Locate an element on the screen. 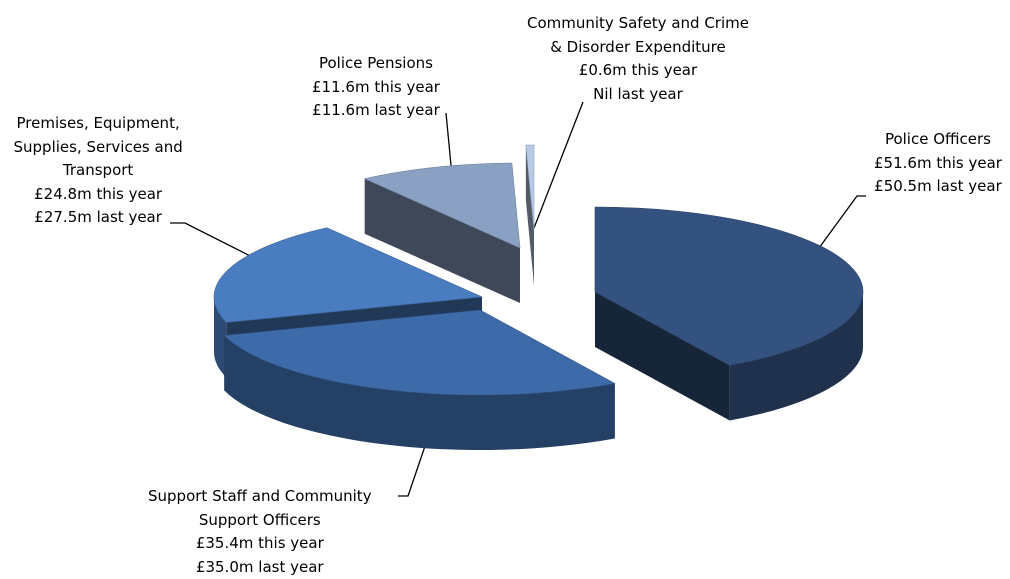 Image resolution: width=1010 pixels, height=579 pixels. category-label: Supplies, Services and is located at coordinates (98, 148).